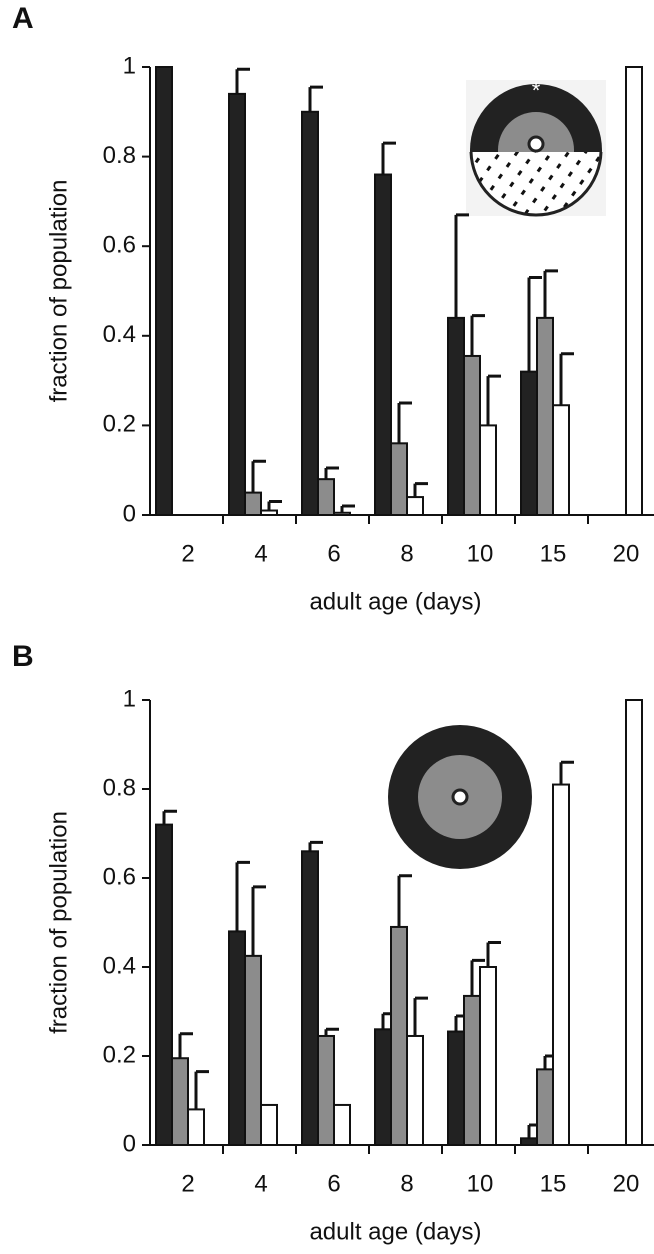  What do you see at coordinates (23, 656) in the screenshot?
I see `panel-label: B` at bounding box center [23, 656].